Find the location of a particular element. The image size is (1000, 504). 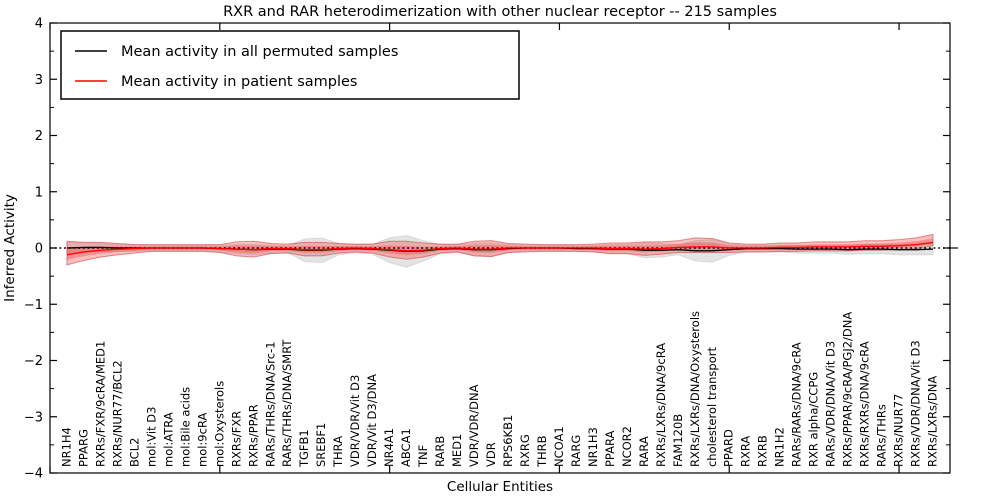

entity-label: mol:Oxysterols is located at coordinates (219, 424).